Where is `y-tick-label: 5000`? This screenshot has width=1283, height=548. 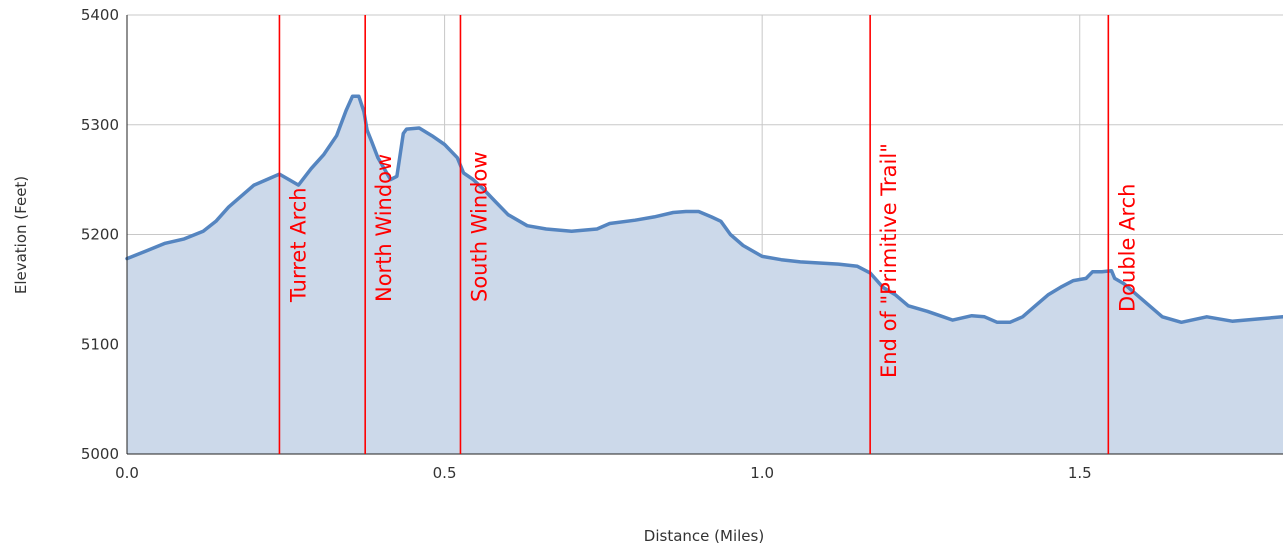
y-tick-label: 5000 is located at coordinates (100, 454).